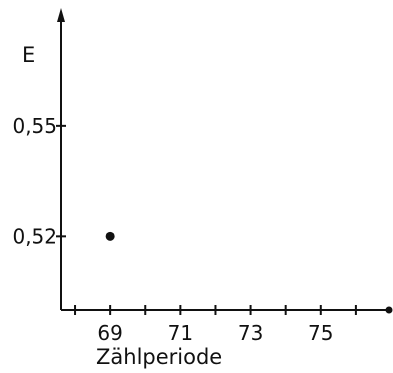 The image size is (393, 373). Describe the element at coordinates (320, 333) in the screenshot. I see `x-tick-label-3: 75` at that location.